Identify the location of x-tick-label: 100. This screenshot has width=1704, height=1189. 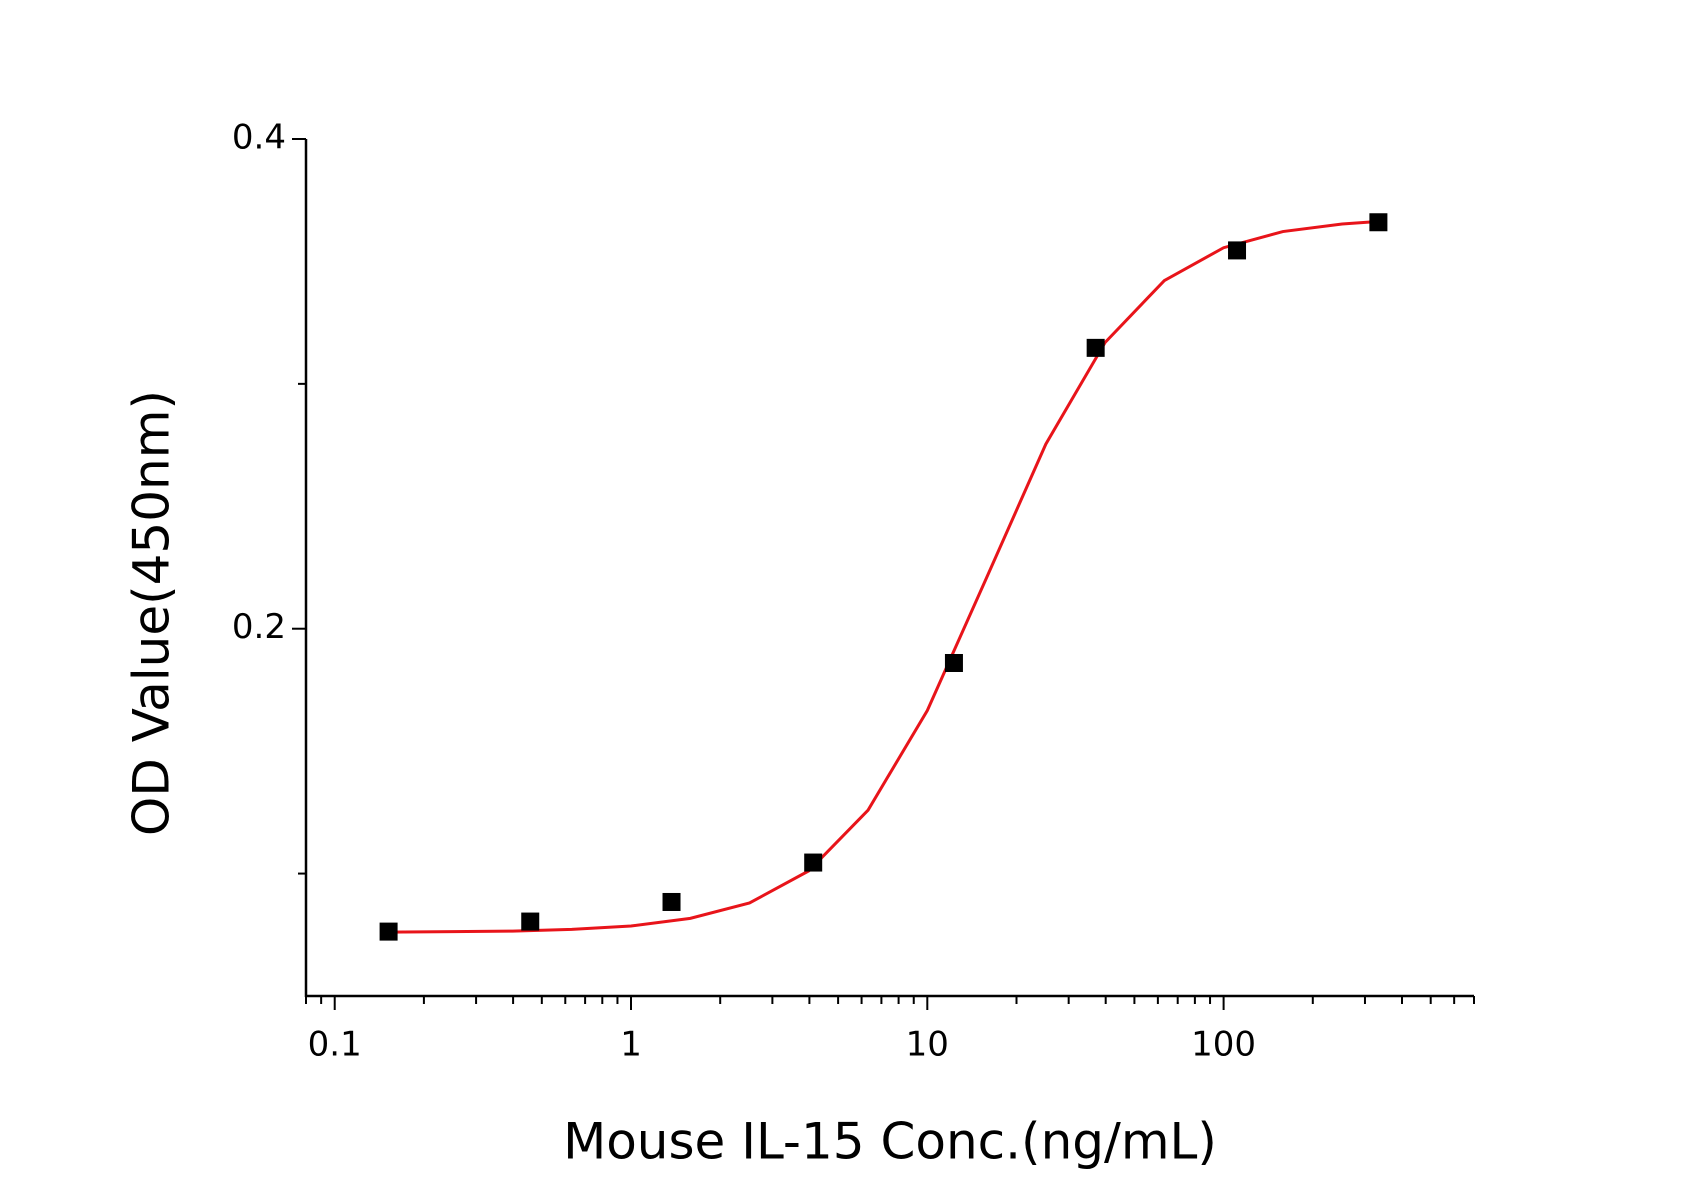
(1223, 1045).